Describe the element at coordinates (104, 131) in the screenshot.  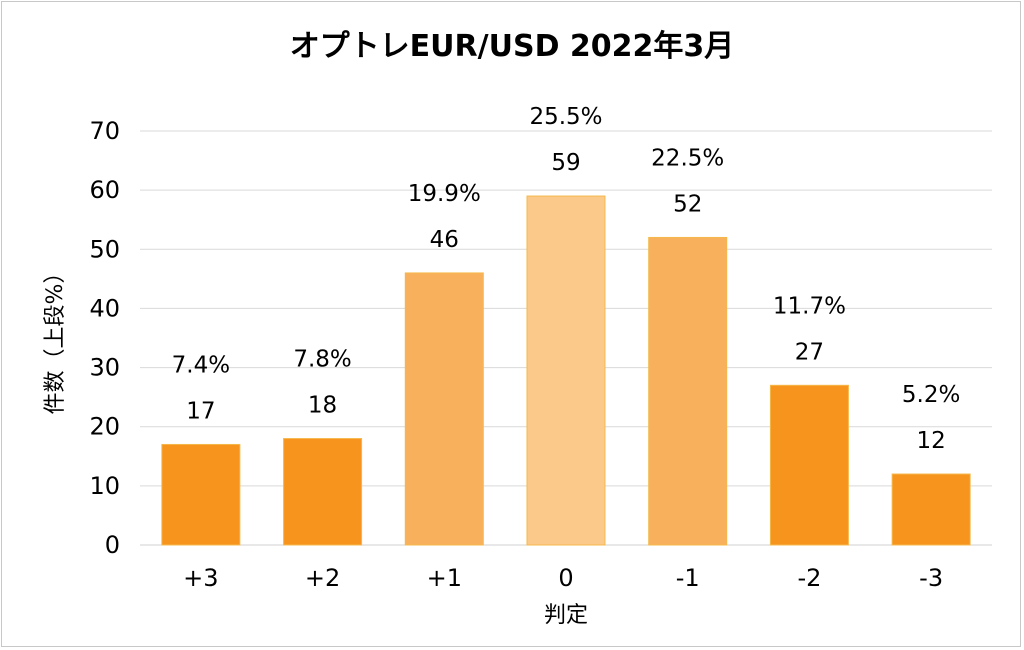
I see `y-tick-label: 70` at that location.